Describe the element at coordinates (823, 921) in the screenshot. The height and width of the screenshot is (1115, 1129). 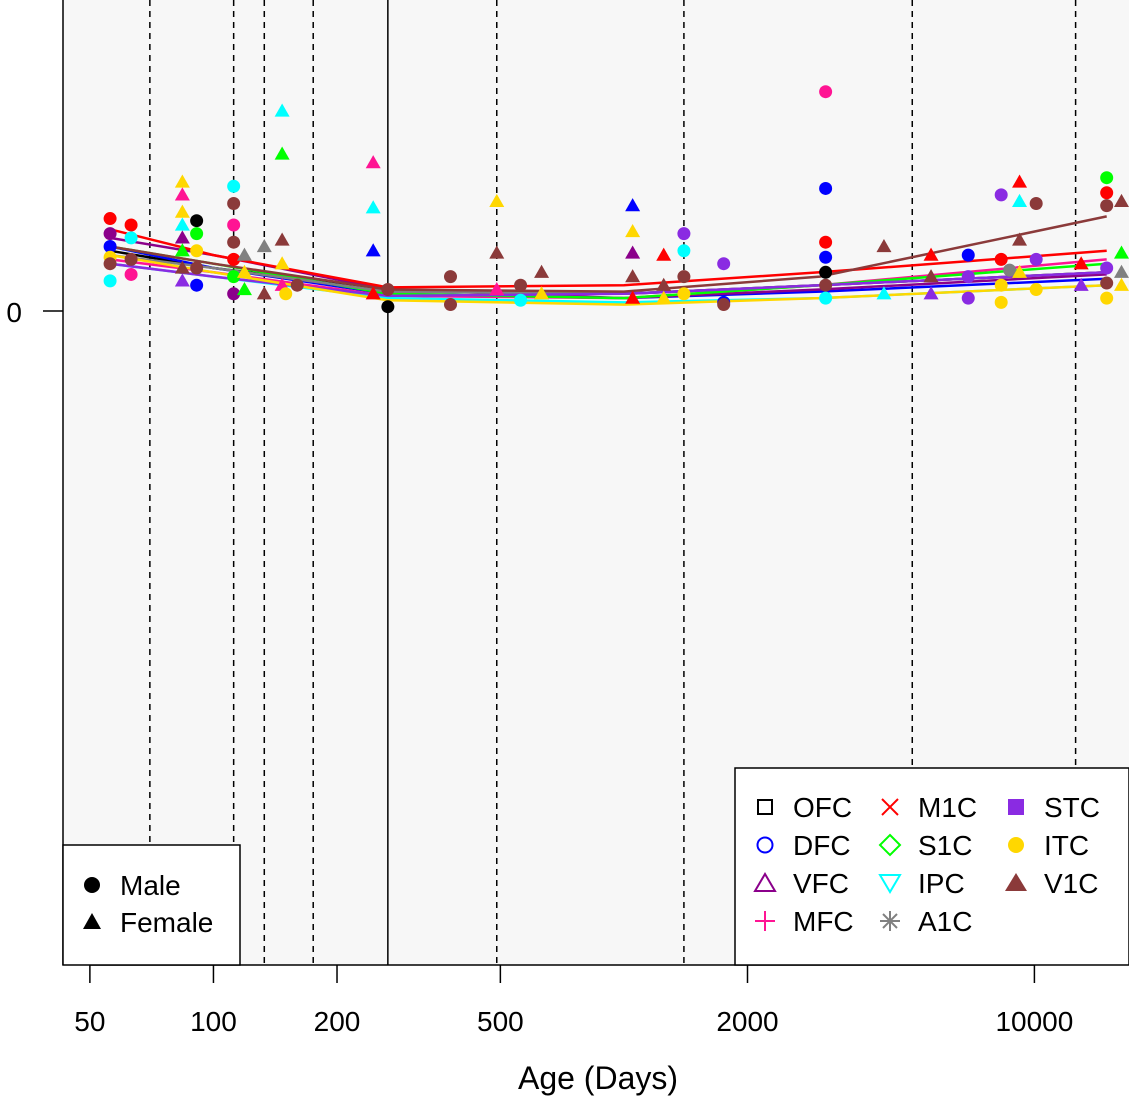
I see `region-legend-label: MFC` at that location.